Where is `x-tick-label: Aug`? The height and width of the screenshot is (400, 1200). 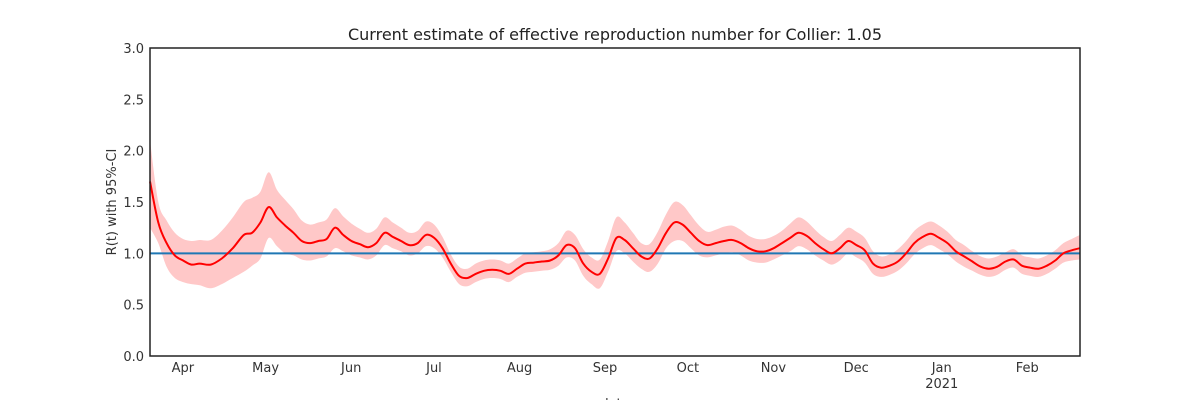
x-tick-label: Aug is located at coordinates (519, 368).